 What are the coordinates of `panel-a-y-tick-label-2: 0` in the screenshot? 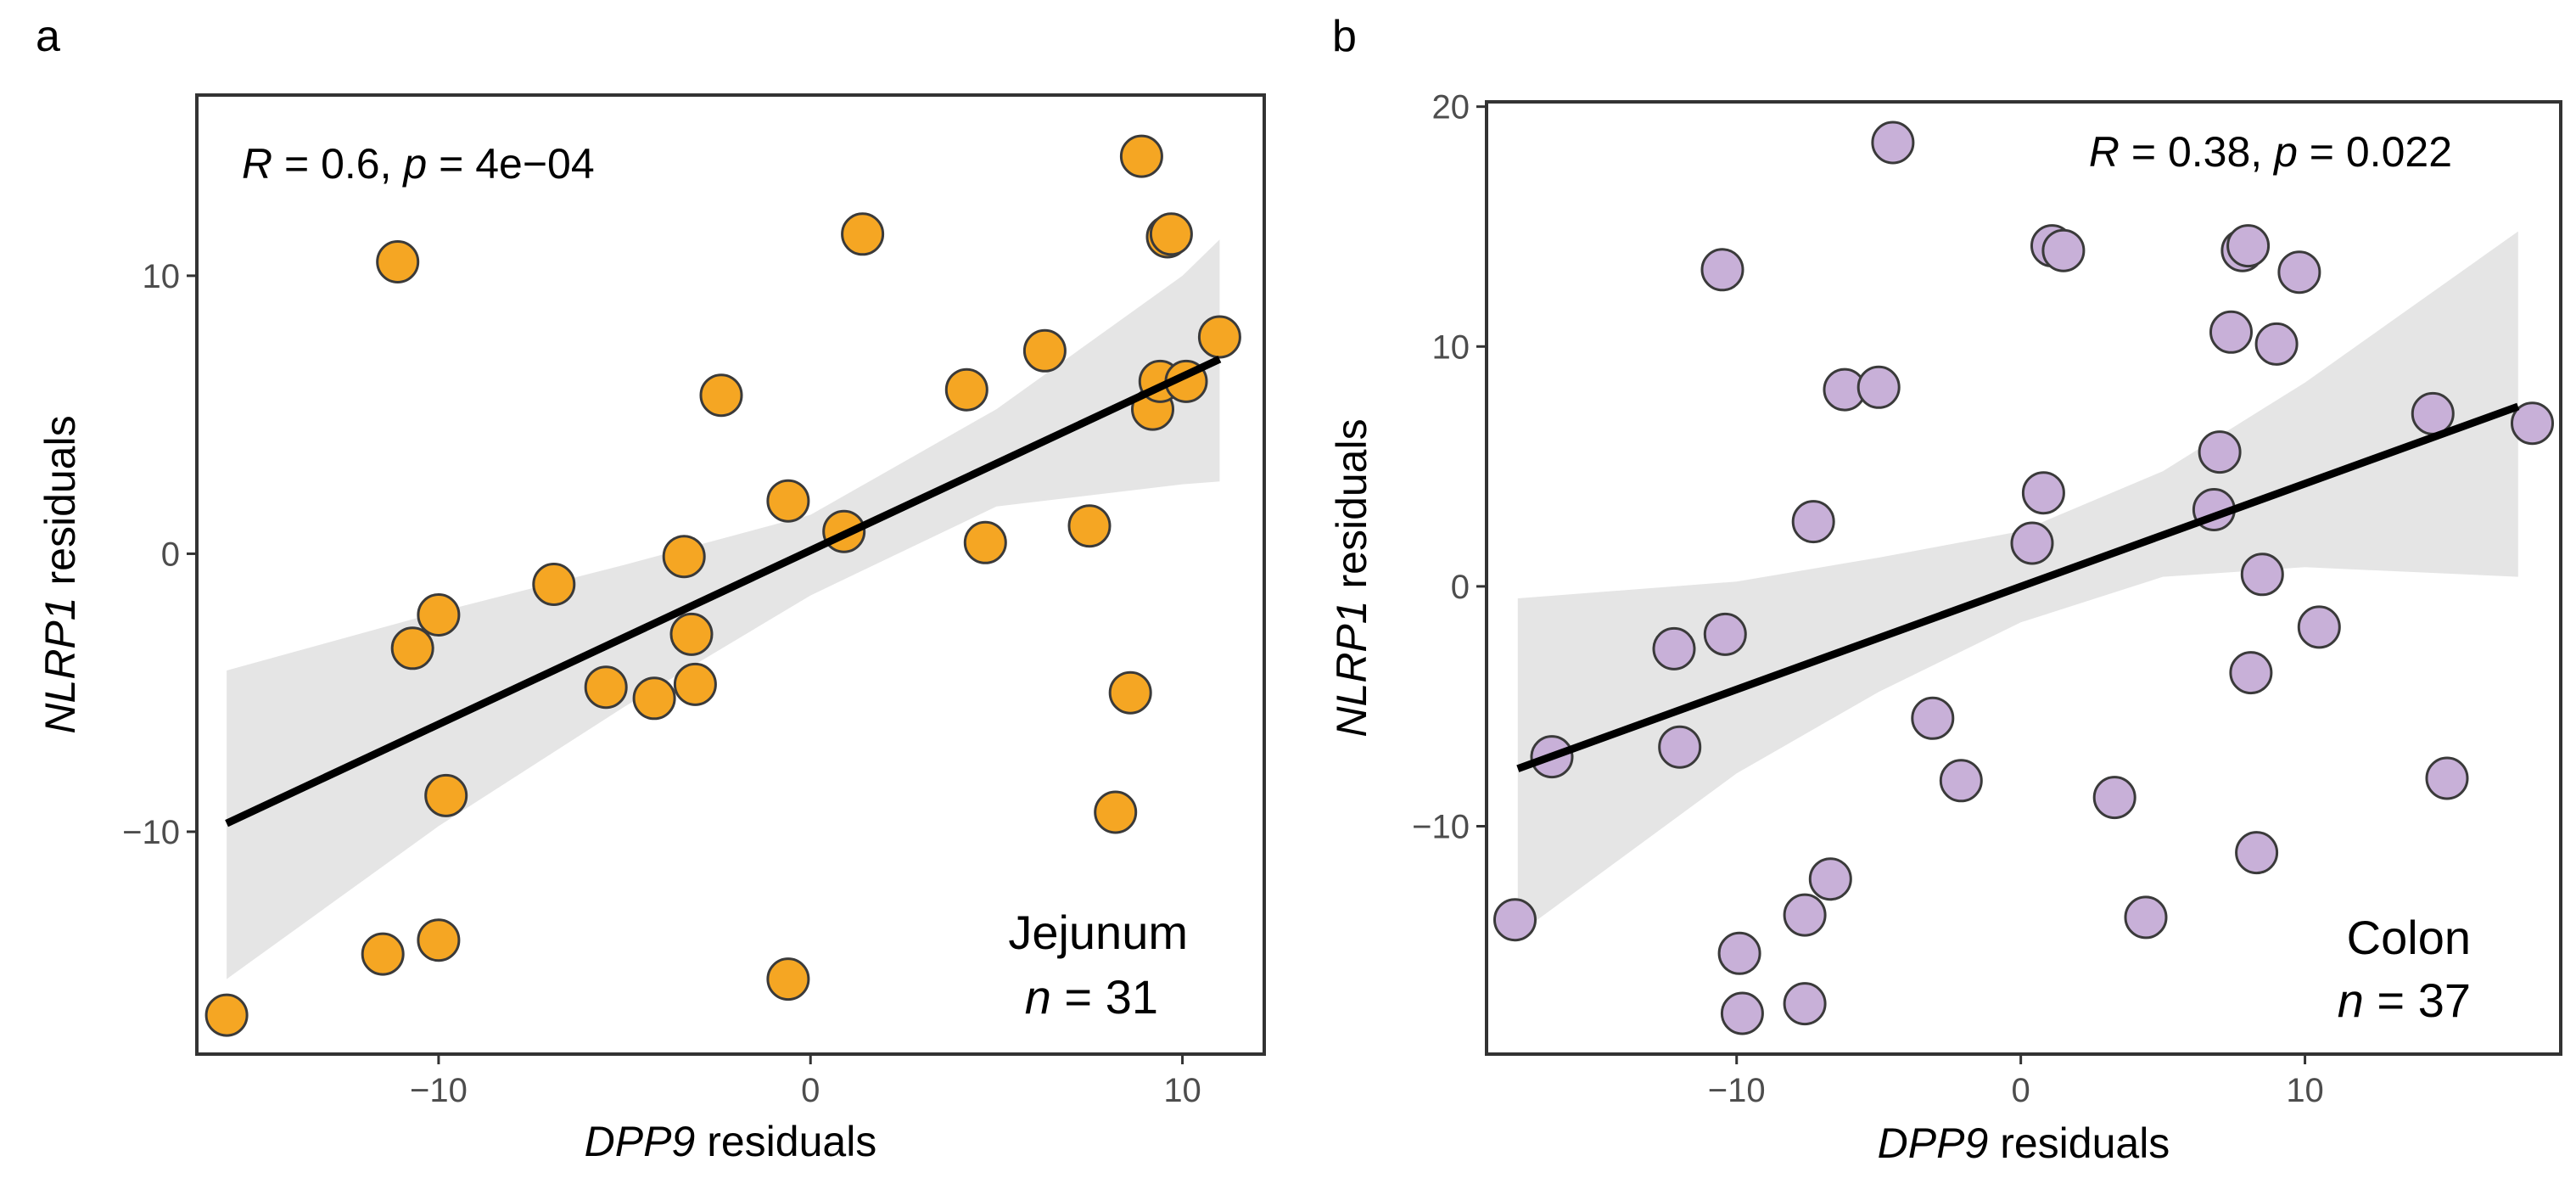 It's located at (171, 555).